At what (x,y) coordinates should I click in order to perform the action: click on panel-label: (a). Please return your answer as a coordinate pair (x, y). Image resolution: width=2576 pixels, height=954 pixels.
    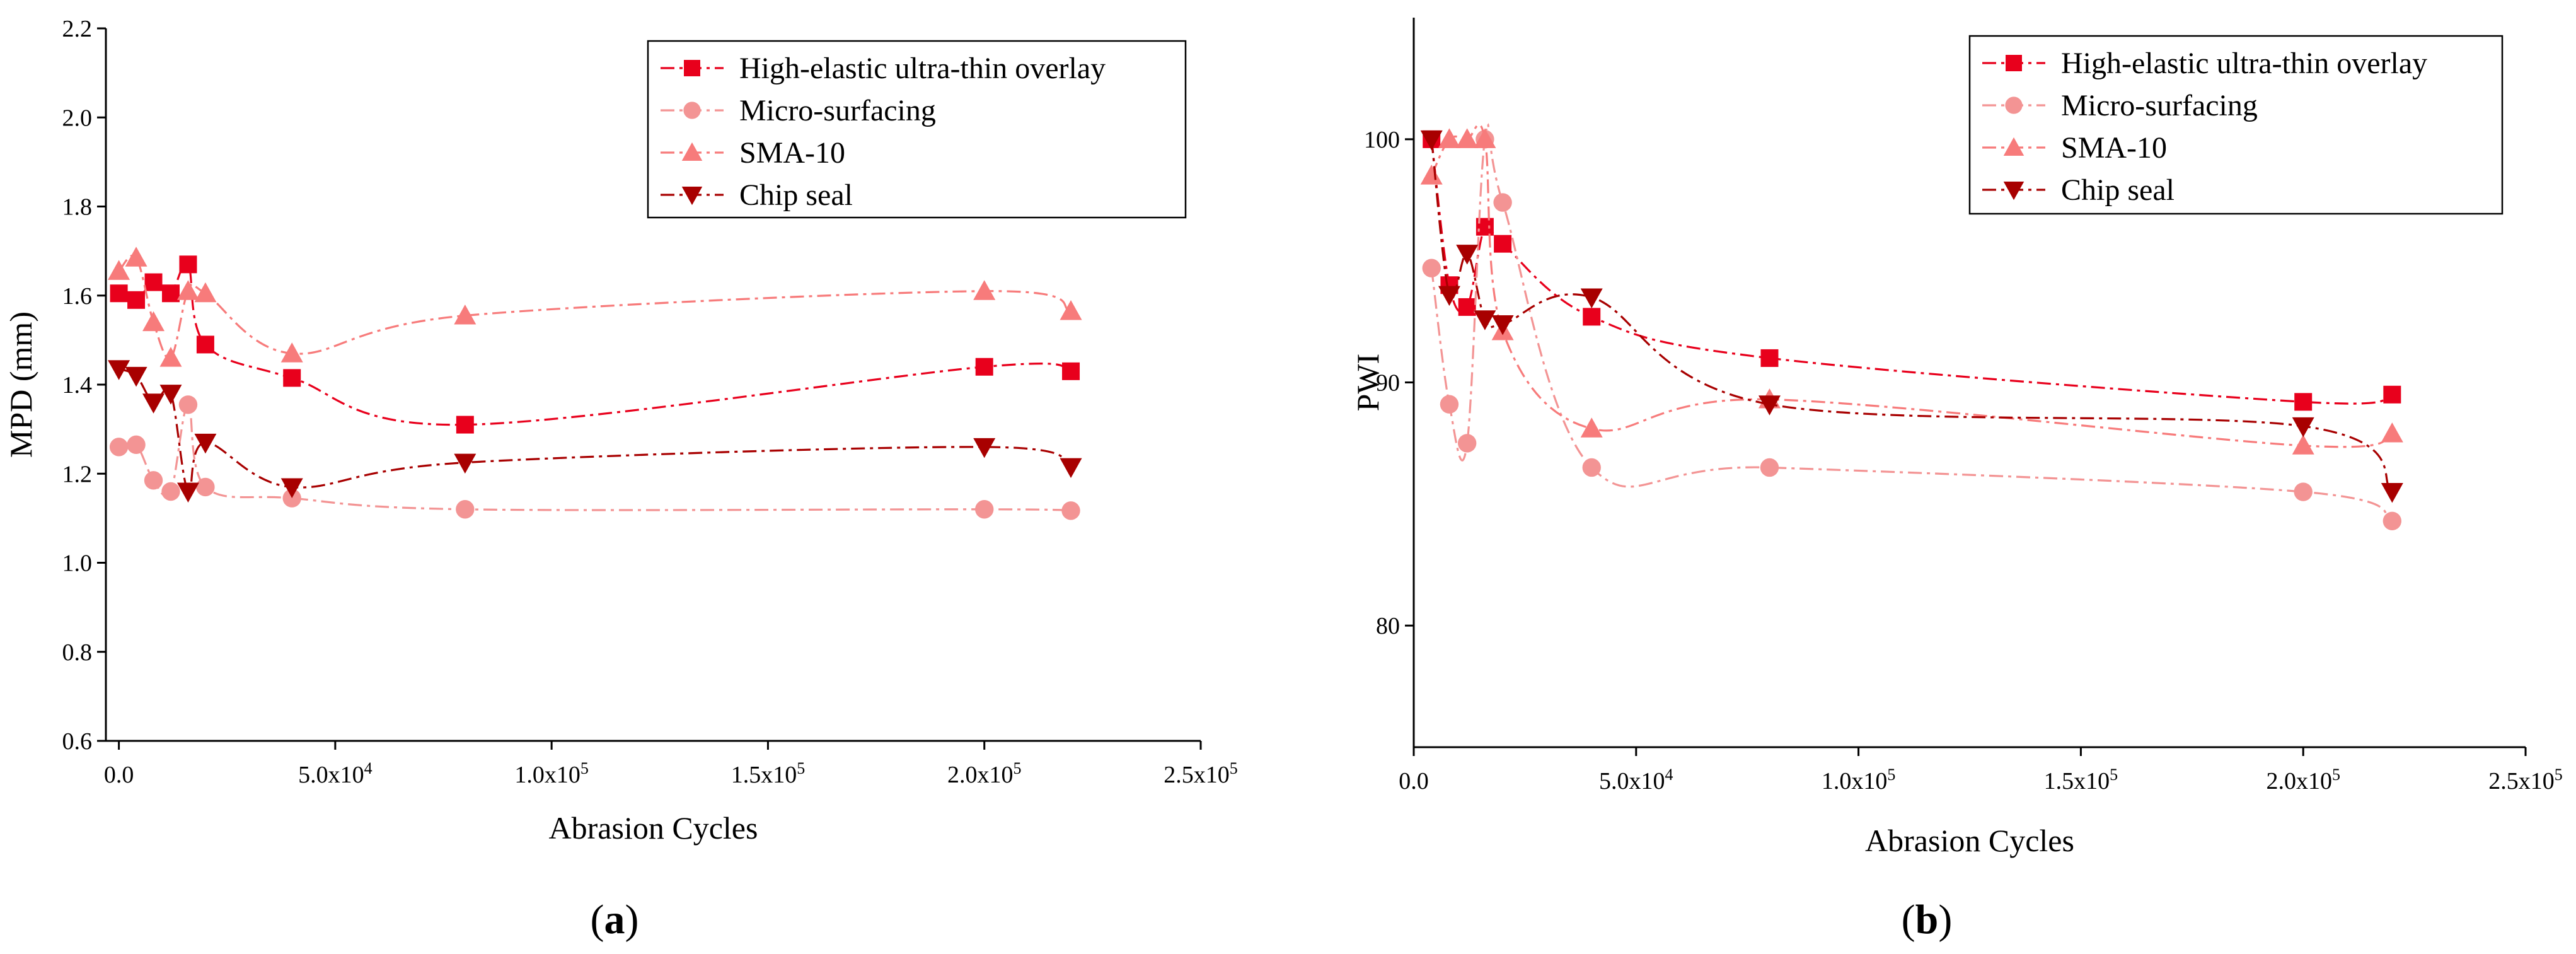
    Looking at the image, I should click on (615, 920).